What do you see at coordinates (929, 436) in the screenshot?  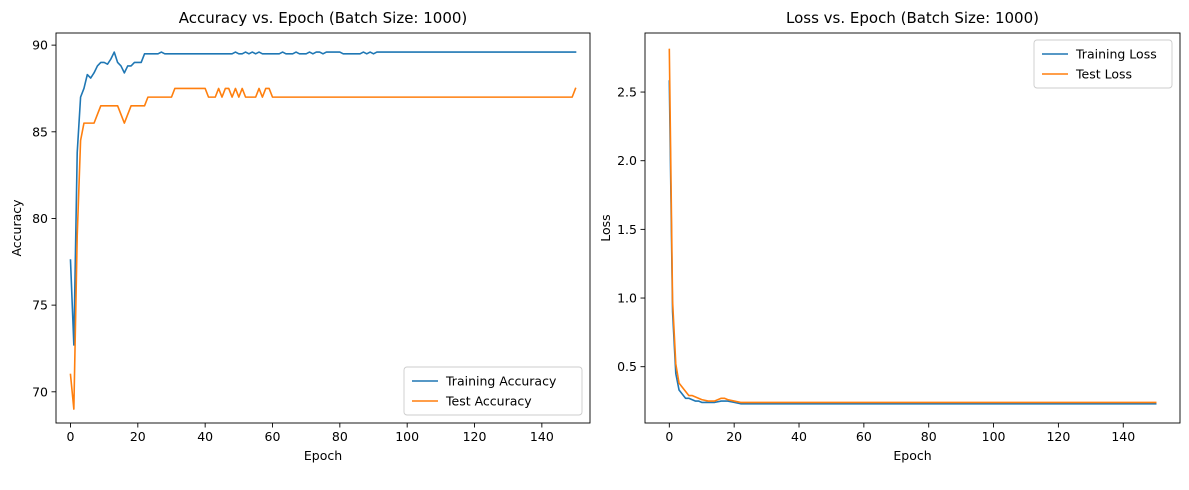 I see `loss-x-tick-label: 80` at bounding box center [929, 436].